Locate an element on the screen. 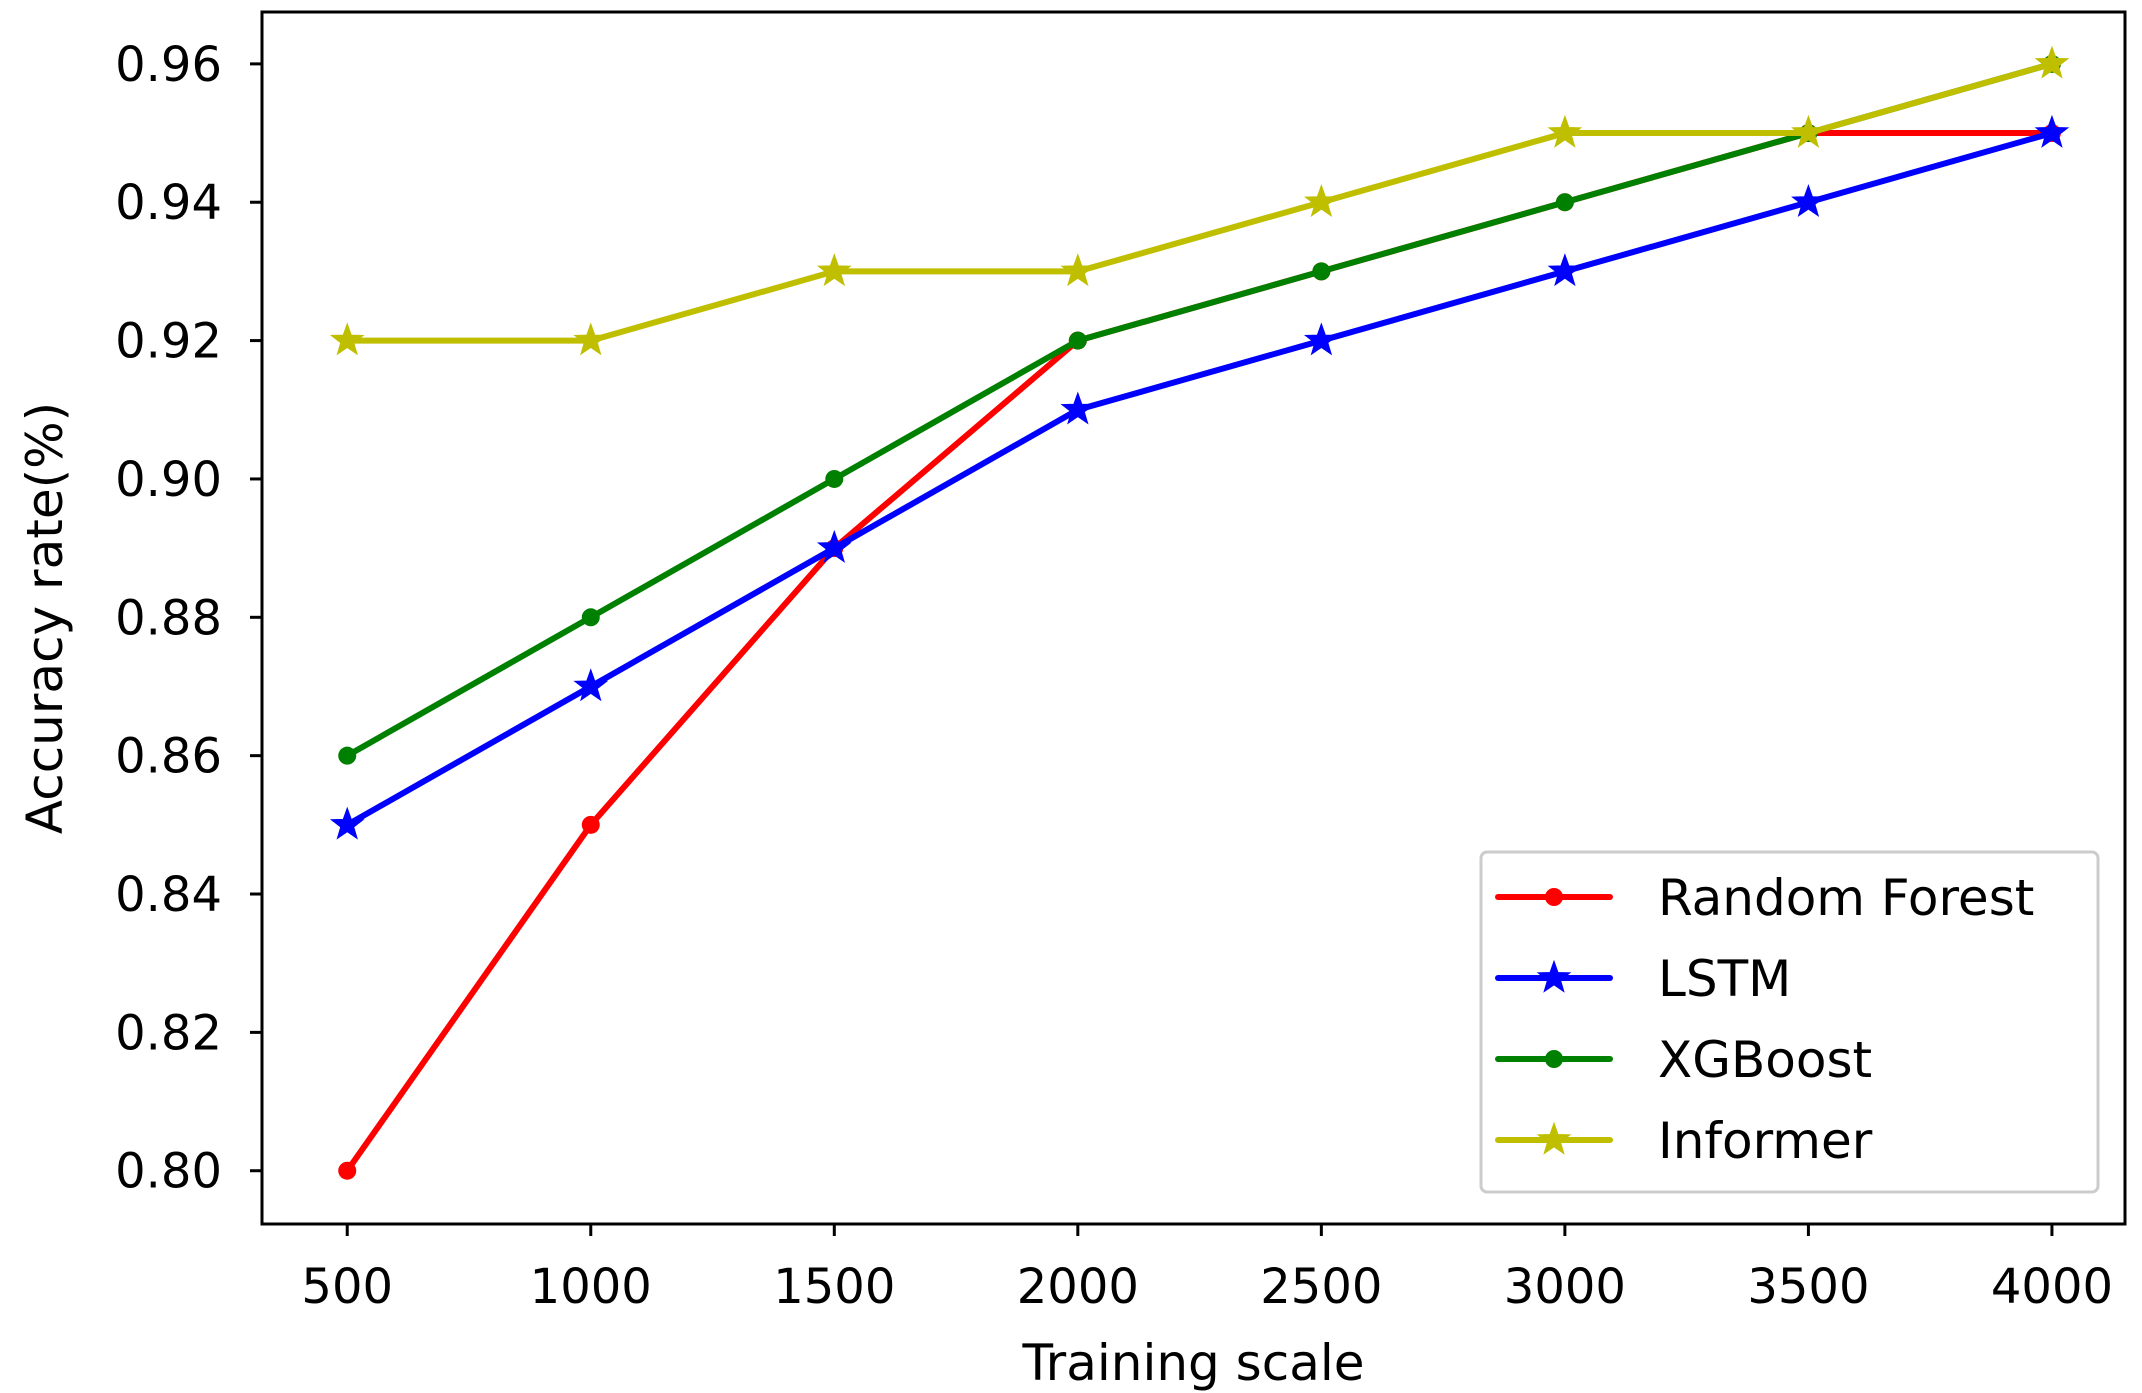 This screenshot has height=1393, width=2142. x-tick-label: 3000 is located at coordinates (1565, 1287).